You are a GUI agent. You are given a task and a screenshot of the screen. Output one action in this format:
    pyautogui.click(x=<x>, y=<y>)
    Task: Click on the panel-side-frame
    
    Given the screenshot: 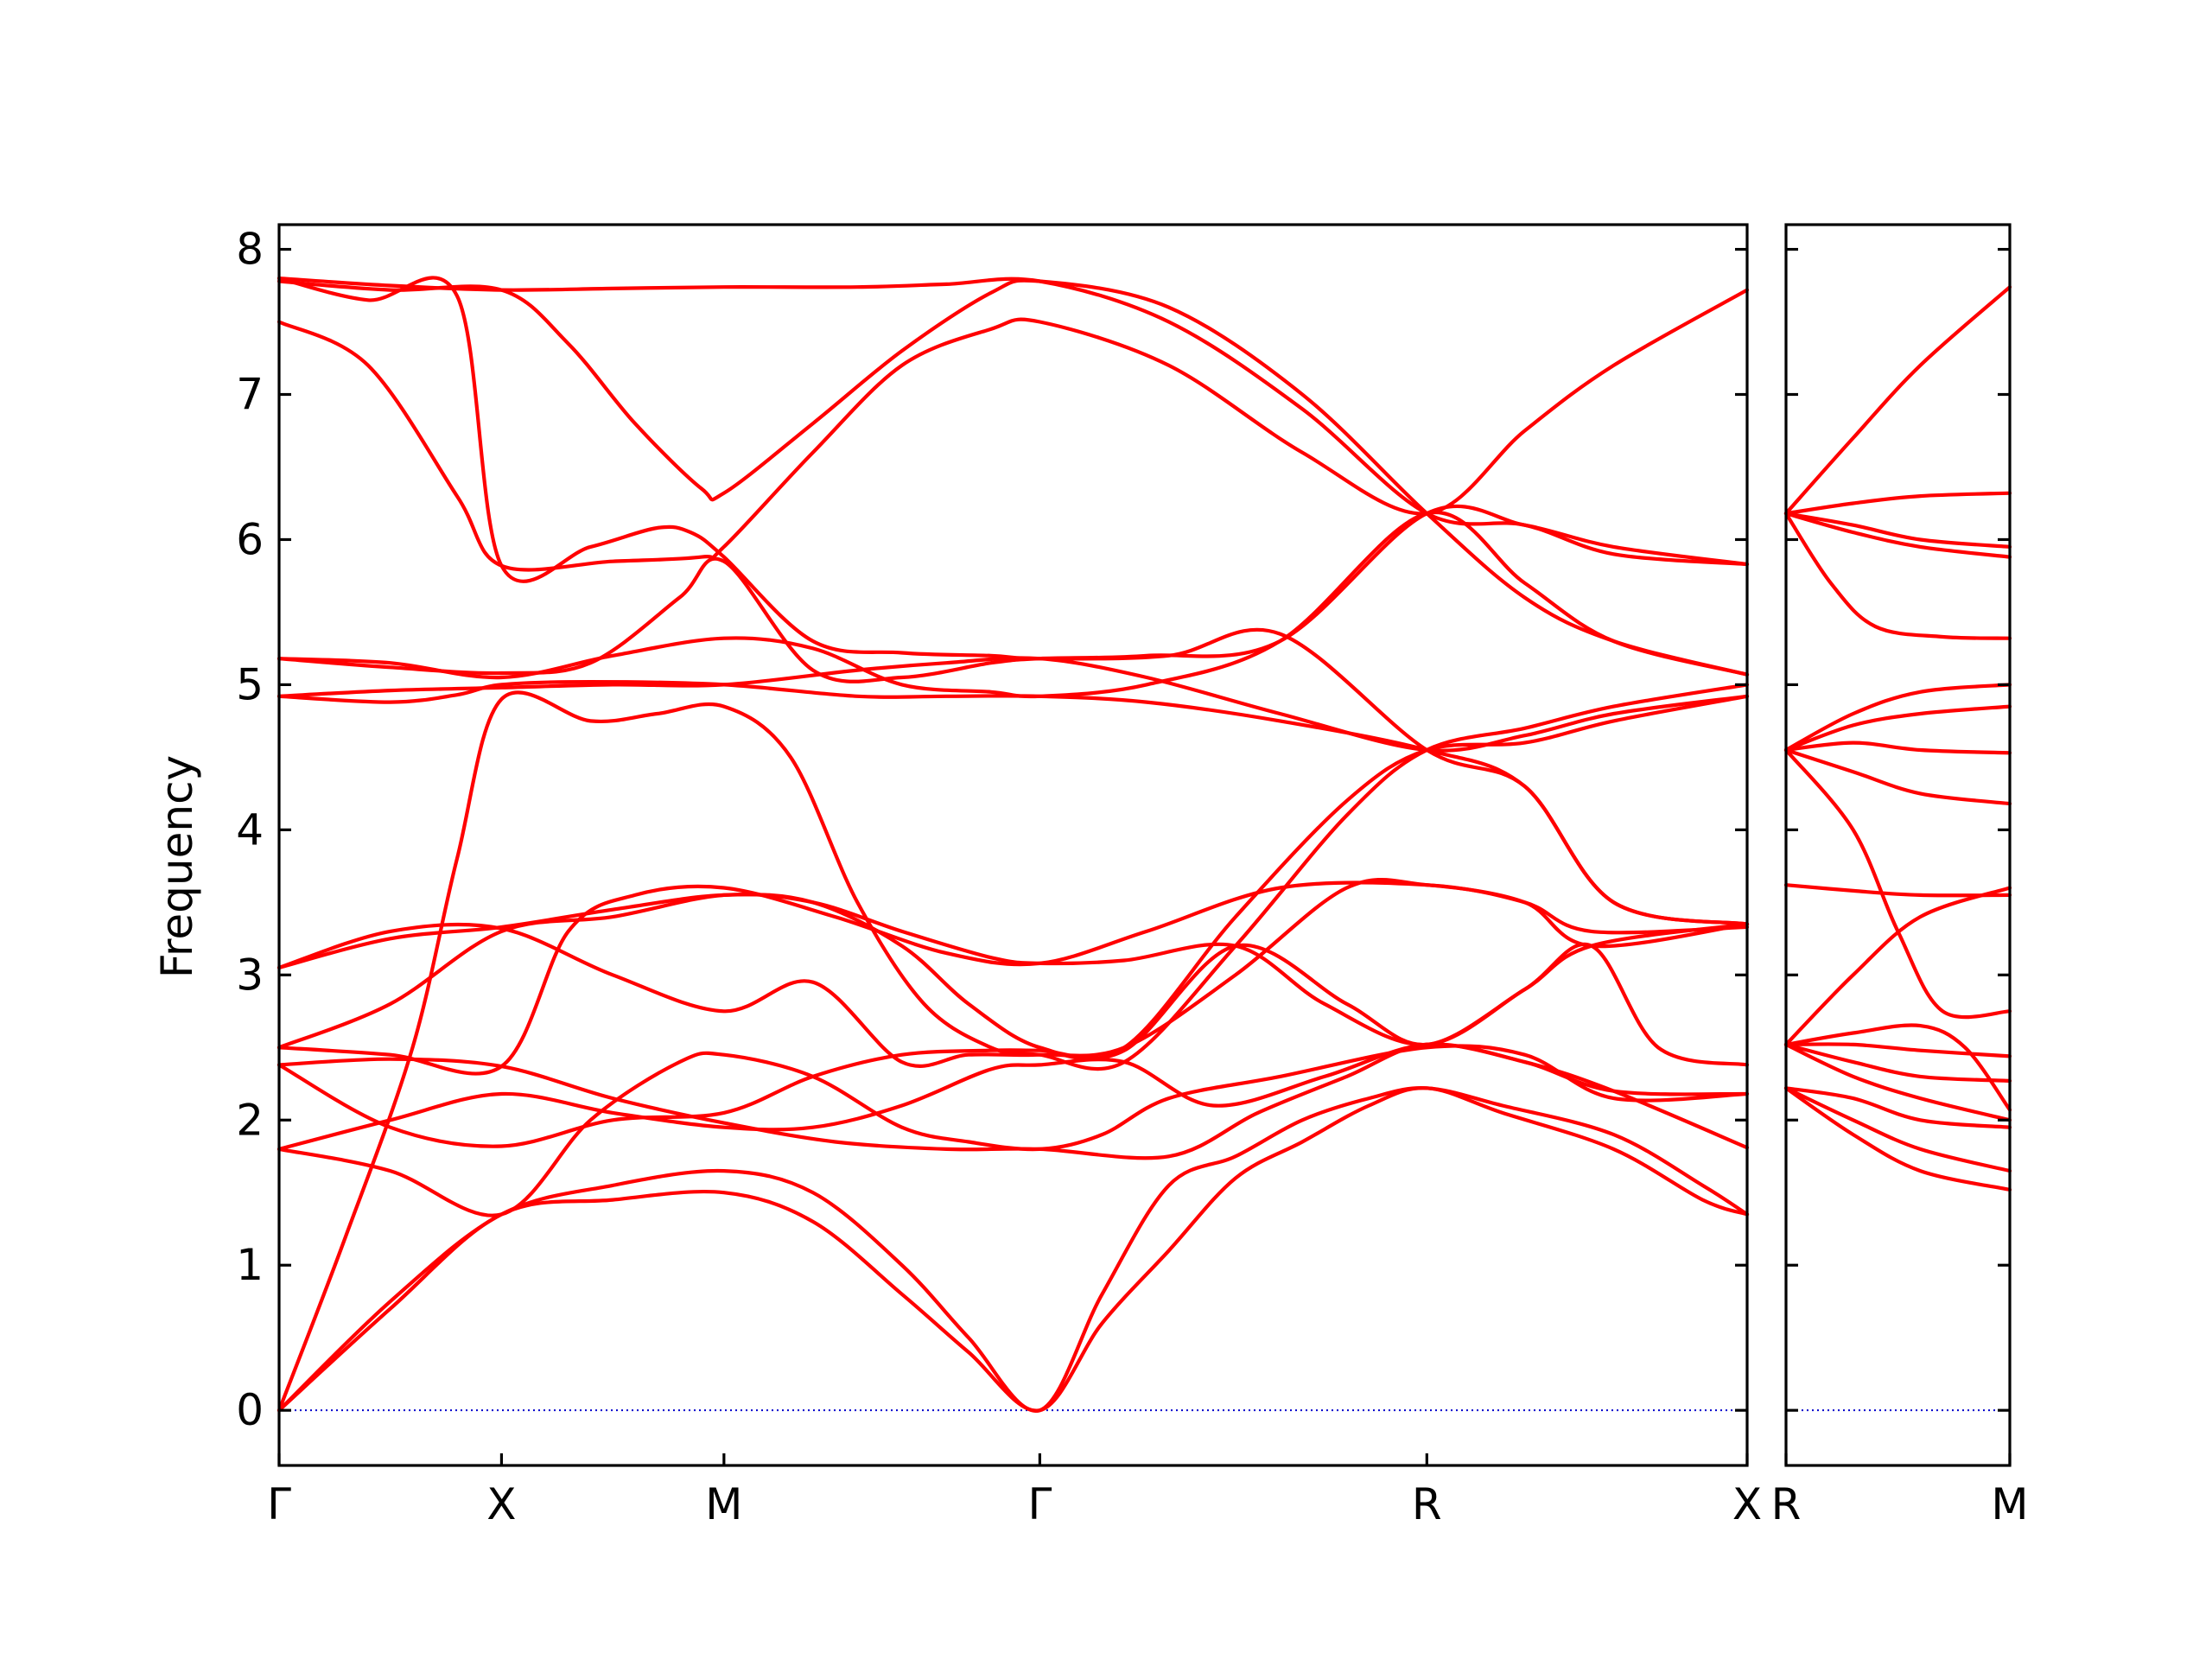 What is the action you would take?
    pyautogui.click(x=1898, y=845)
    